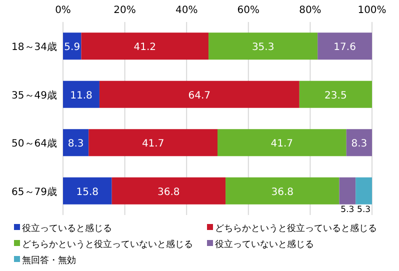 This screenshot has height=271, width=399. Describe the element at coordinates (264, 244) in the screenshot. I see `legend-label: 役立っていないと感じる` at that location.